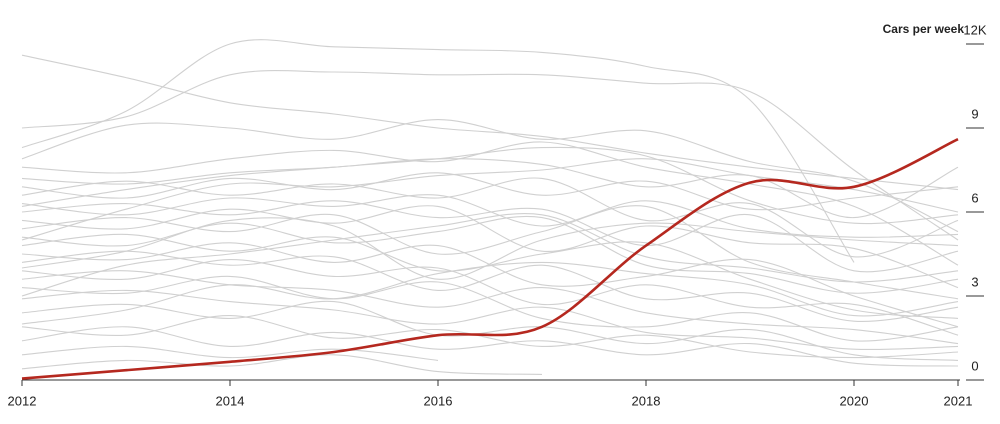  I want to click on y-tick-label: 3, so click(974, 281).